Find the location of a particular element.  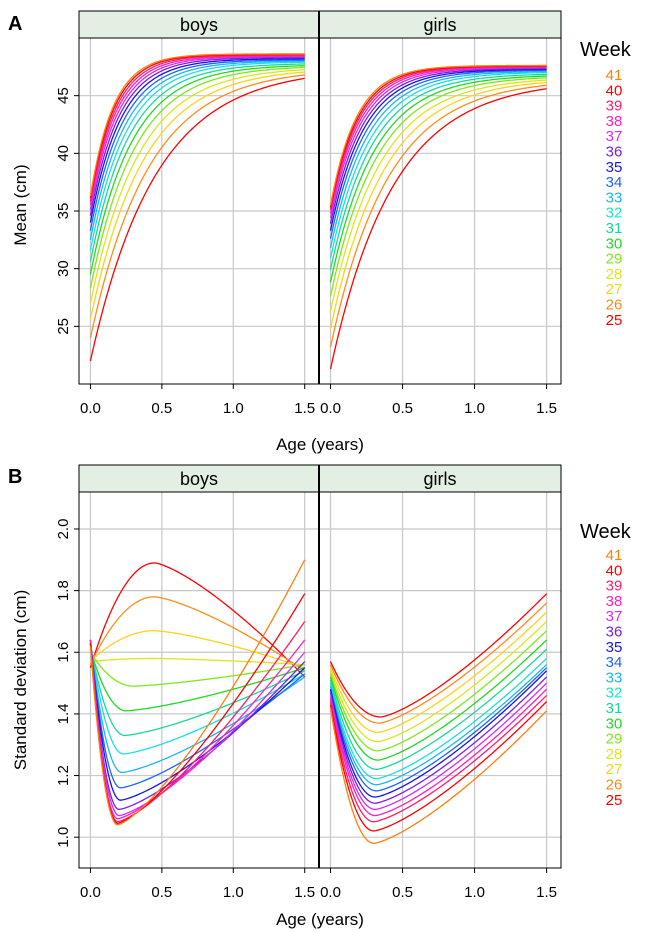

grid-boys-sd is located at coordinates (199, 680).